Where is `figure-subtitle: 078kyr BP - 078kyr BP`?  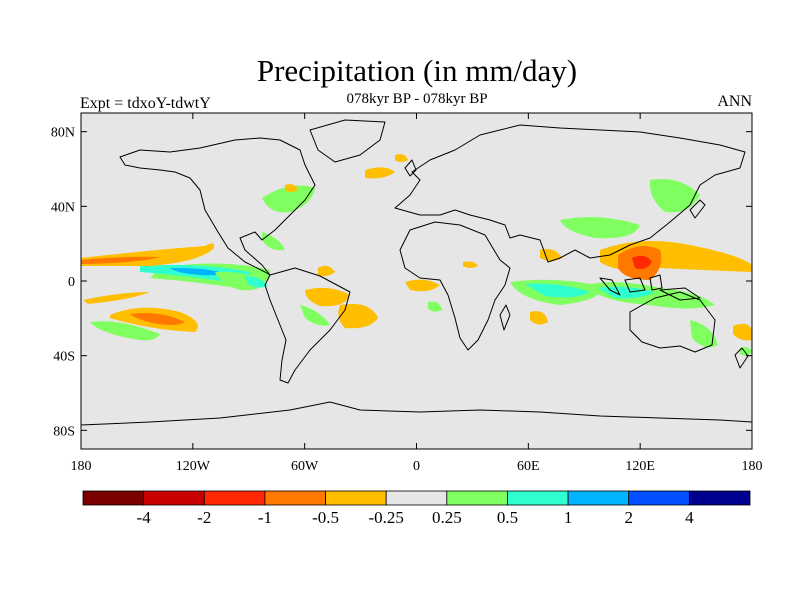
figure-subtitle: 078kyr BP - 078kyr BP is located at coordinates (416, 99).